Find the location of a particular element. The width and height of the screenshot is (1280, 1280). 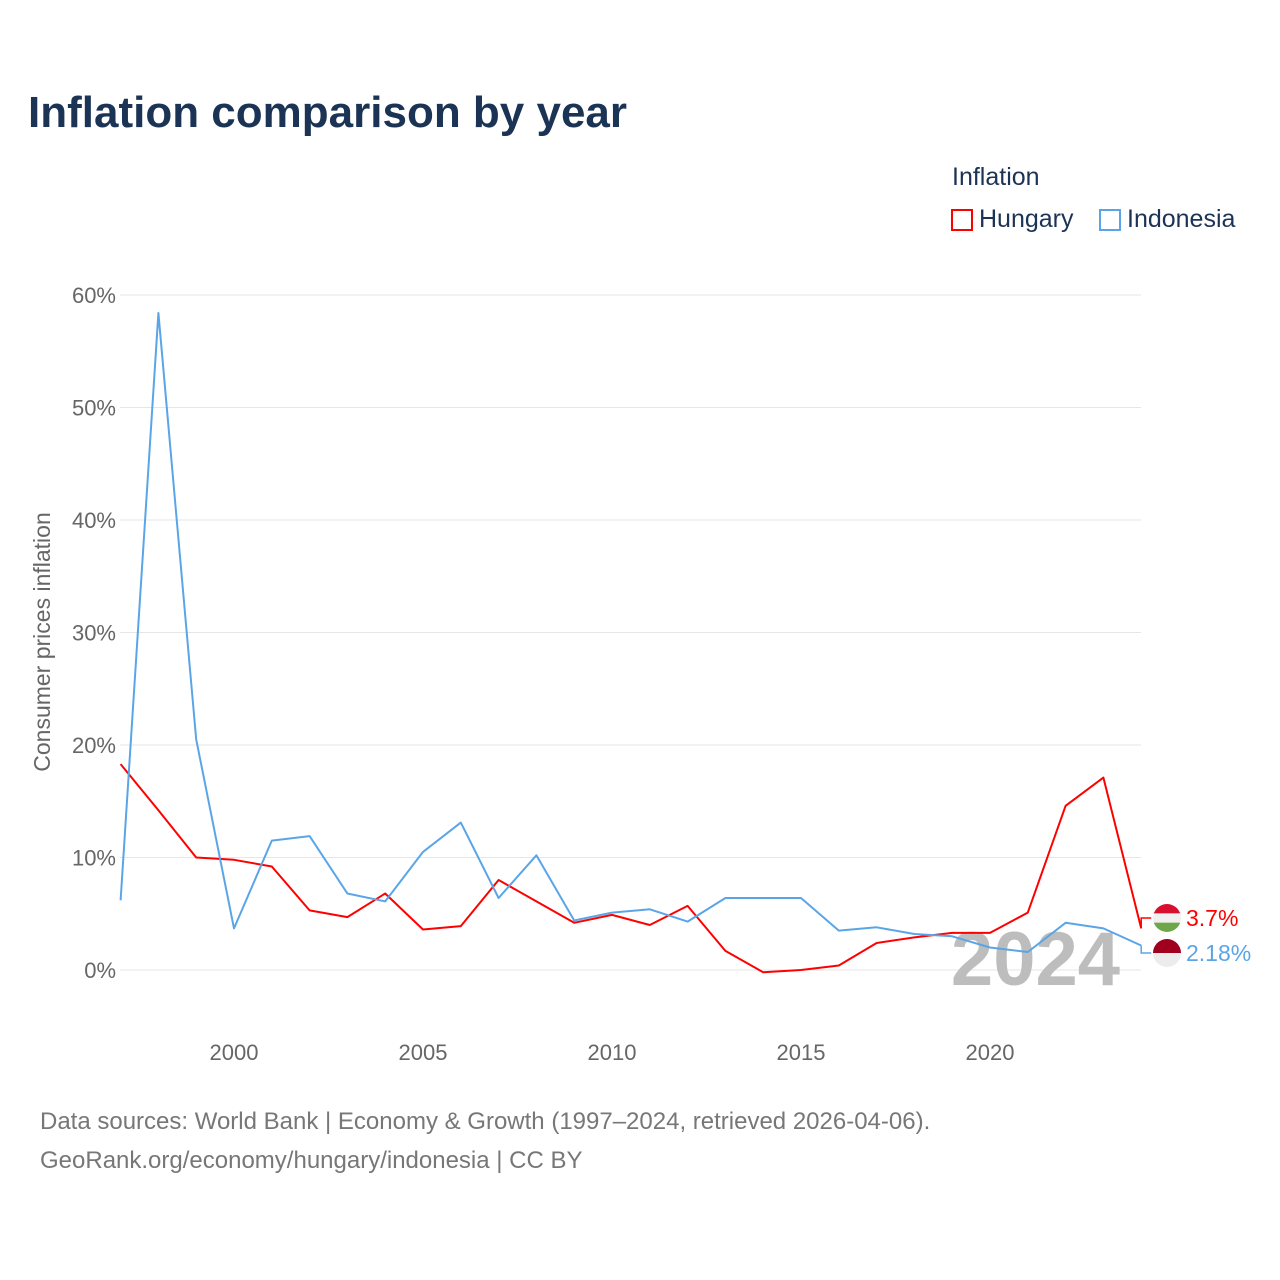

legend-item-indonesia: Indonesia is located at coordinates (1167, 219).